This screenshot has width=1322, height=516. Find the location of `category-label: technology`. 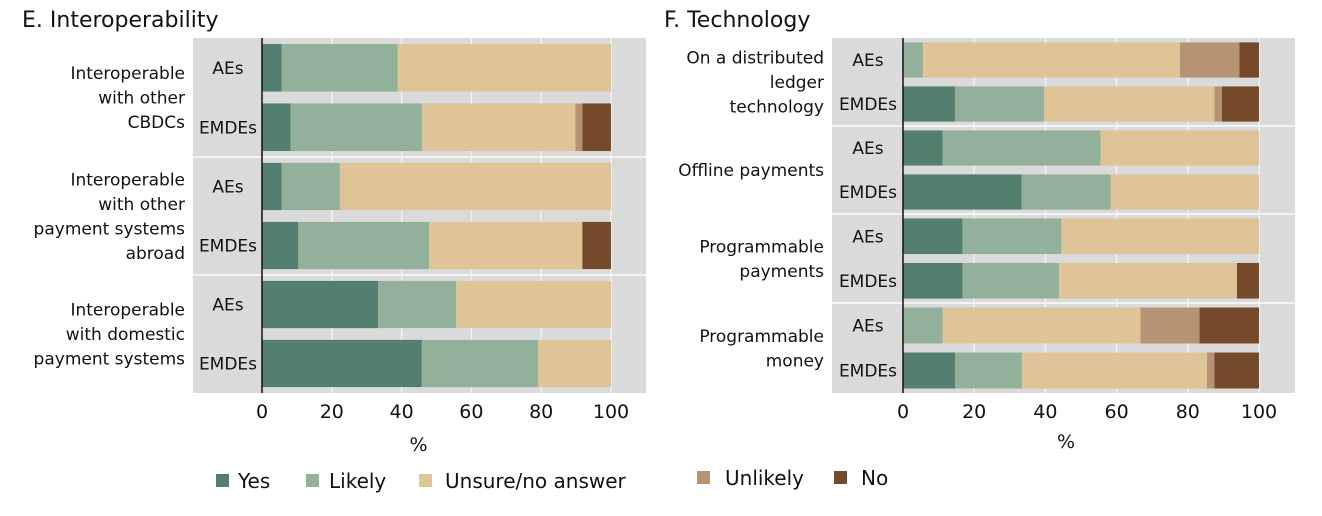

category-label: technology is located at coordinates (777, 108).